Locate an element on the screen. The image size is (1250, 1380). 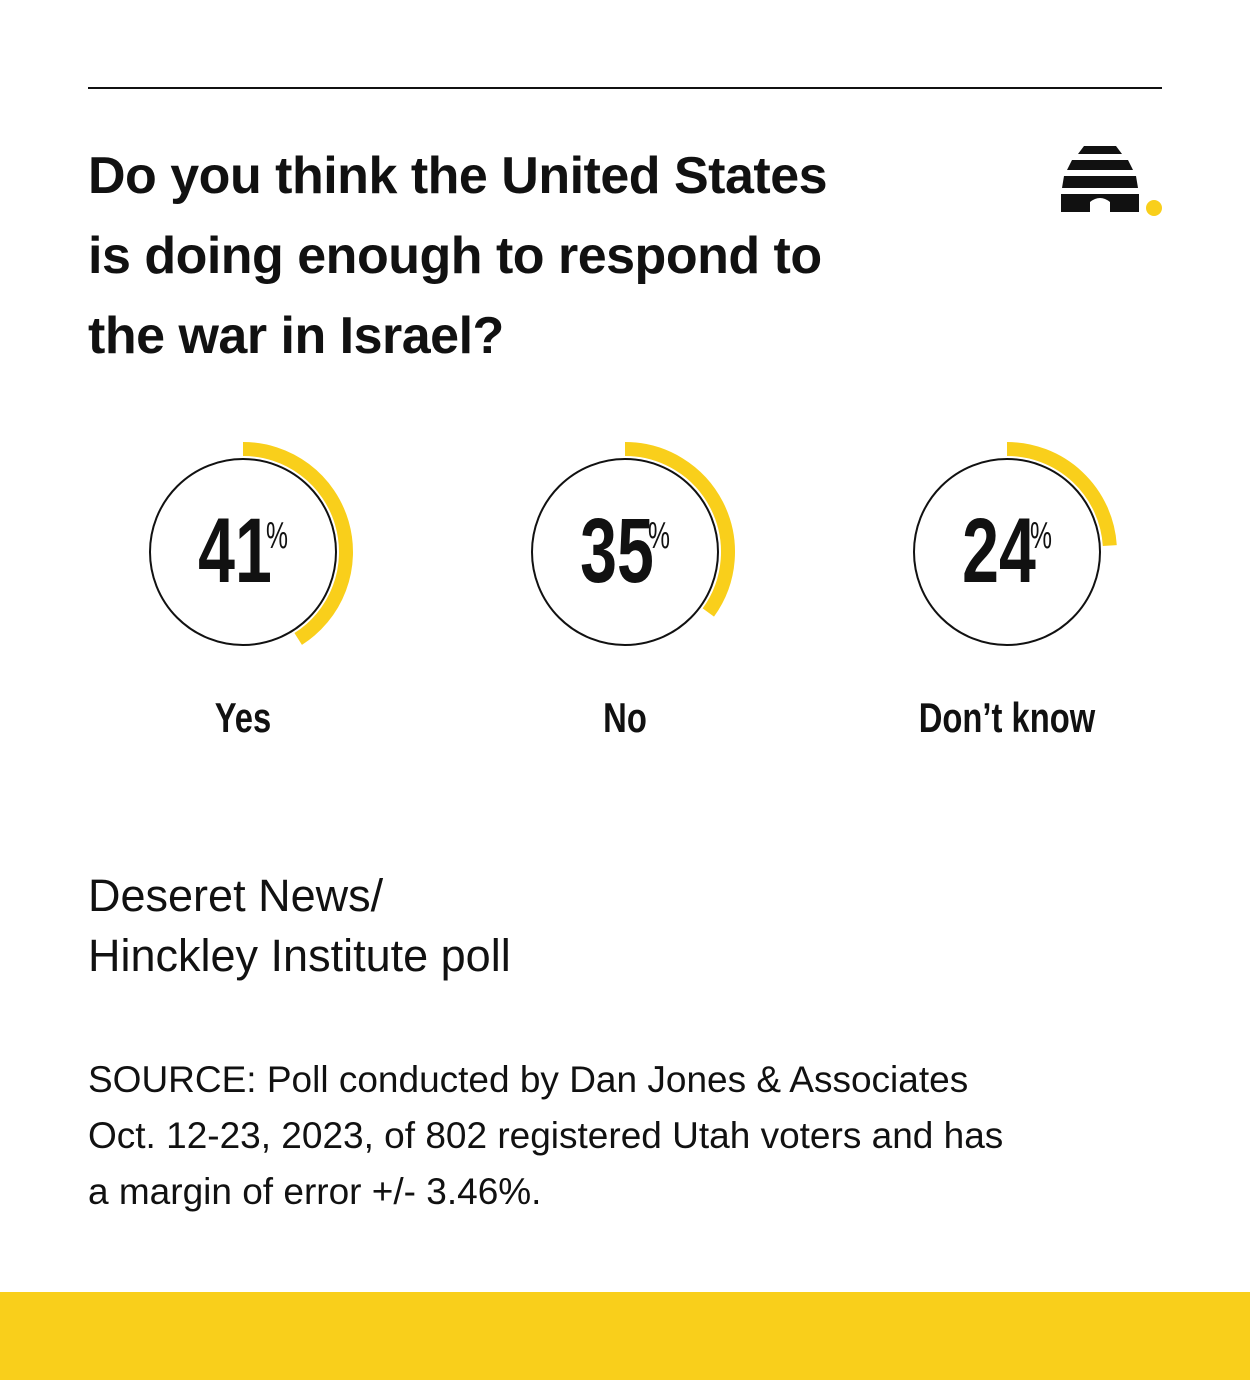
value-label: 24 is located at coordinates (999, 549).